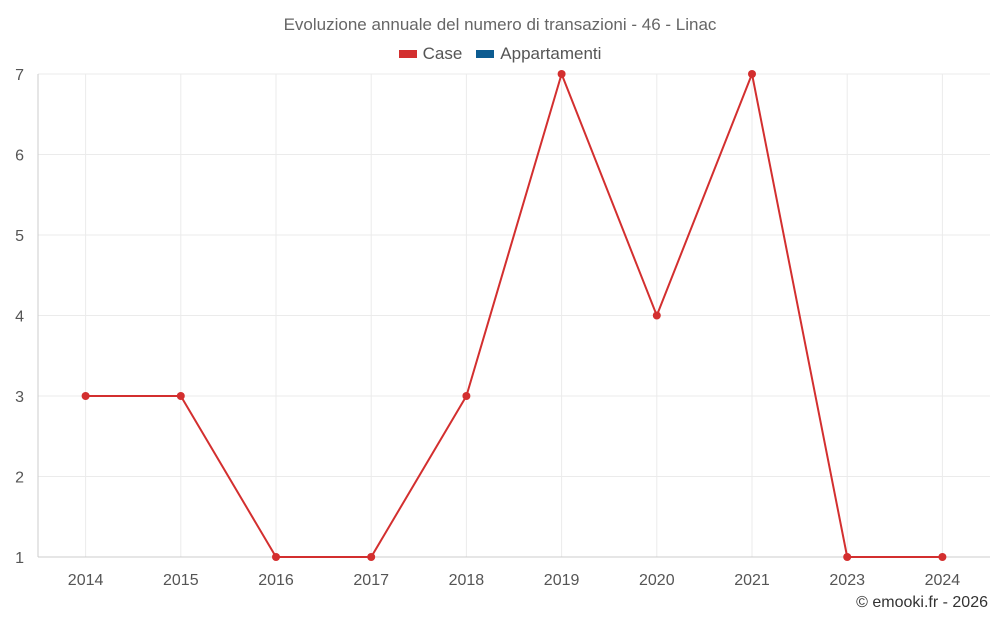 The image size is (1000, 625). I want to click on y-tick-label: 6, so click(19, 156).